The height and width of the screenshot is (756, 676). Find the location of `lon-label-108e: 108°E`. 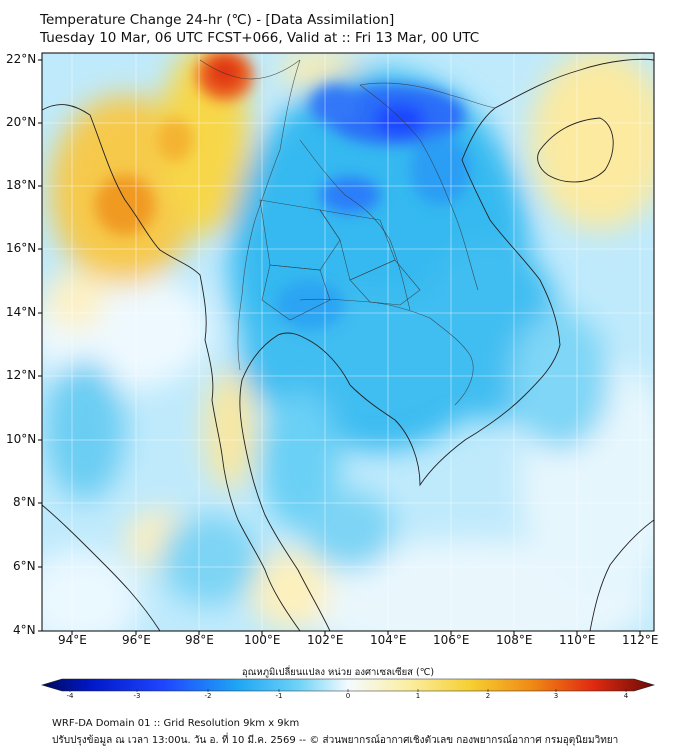

lon-label-108e: 108°E is located at coordinates (514, 640).